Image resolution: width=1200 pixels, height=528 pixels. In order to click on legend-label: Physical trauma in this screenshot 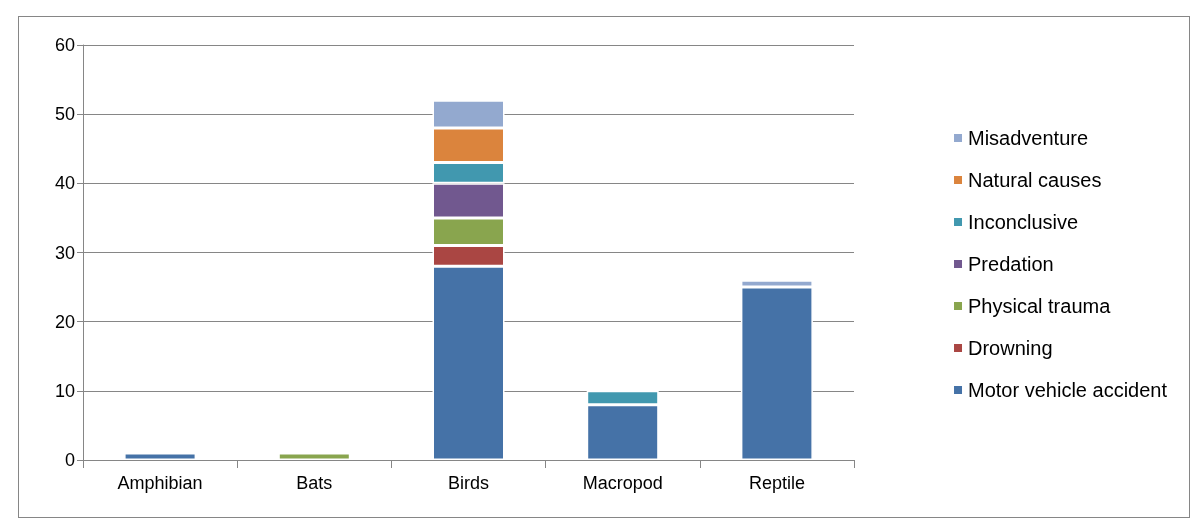, I will do `click(1040, 306)`.